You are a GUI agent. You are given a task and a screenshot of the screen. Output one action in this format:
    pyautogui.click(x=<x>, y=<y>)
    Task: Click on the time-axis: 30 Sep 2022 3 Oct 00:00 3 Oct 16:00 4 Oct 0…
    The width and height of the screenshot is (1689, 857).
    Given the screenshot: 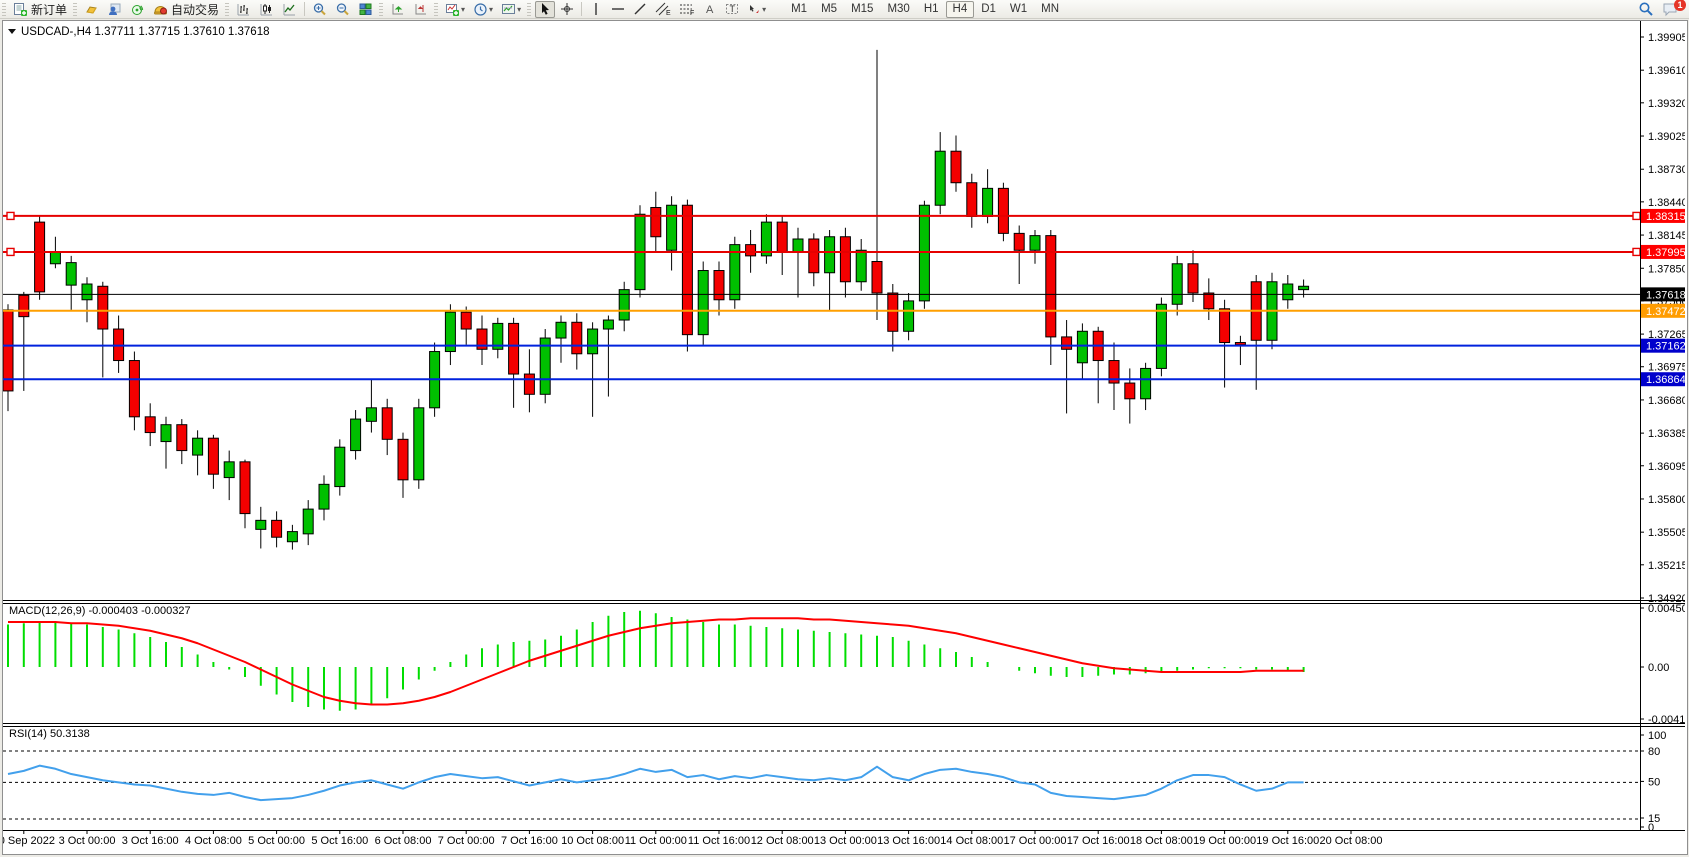 What is the action you would take?
    pyautogui.click(x=691, y=838)
    